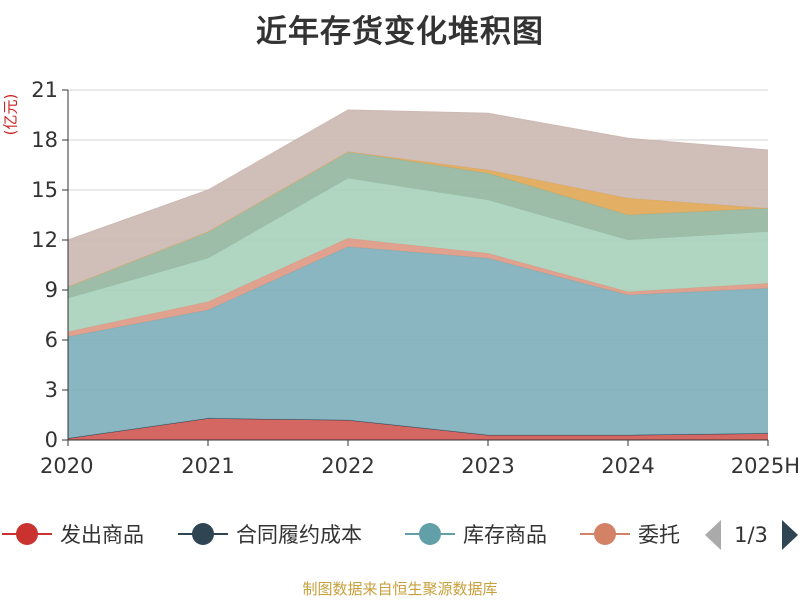 The height and width of the screenshot is (600, 800). I want to click on legend-label: 委托, so click(659, 535).